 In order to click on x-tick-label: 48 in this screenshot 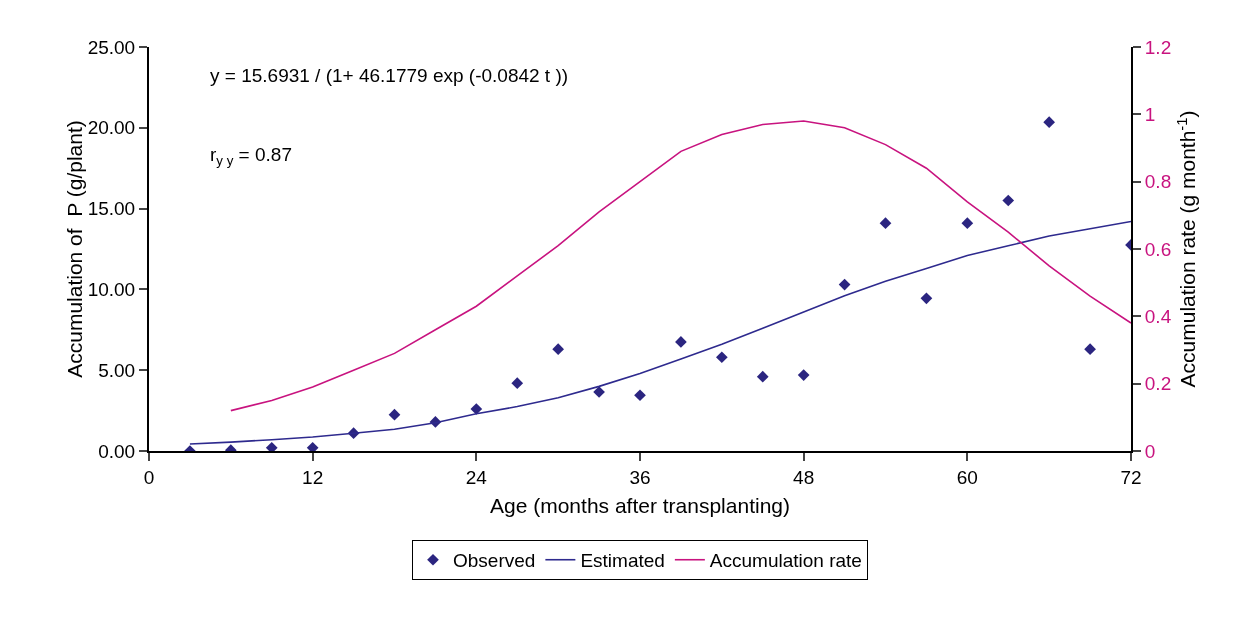, I will do `click(804, 477)`.